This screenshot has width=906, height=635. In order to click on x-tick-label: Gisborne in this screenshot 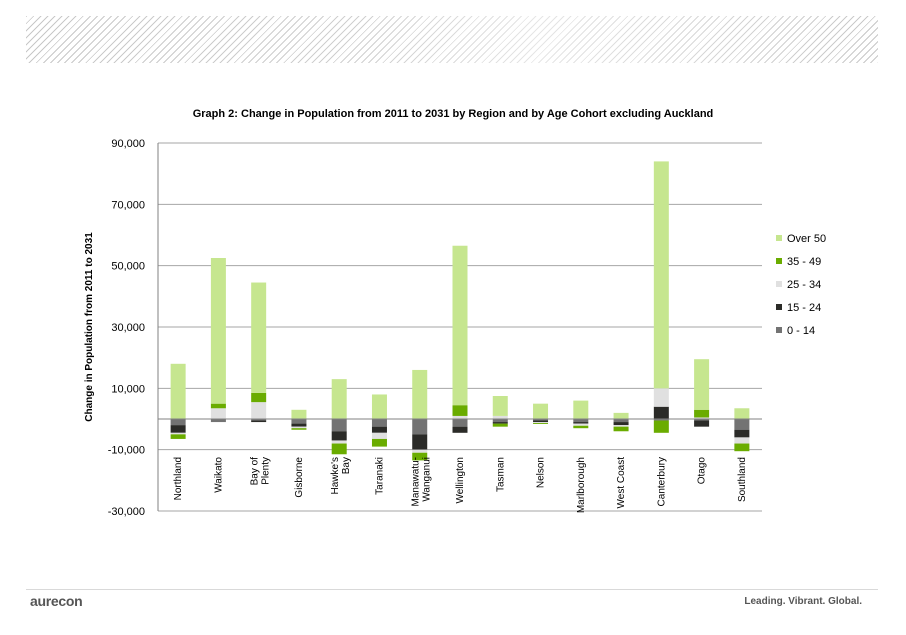, I will do `click(299, 477)`.